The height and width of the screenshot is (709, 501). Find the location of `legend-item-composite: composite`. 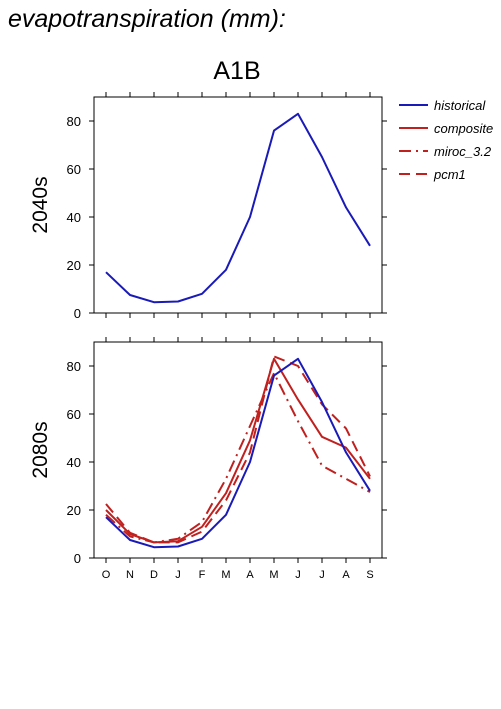

legend-item-composite: composite is located at coordinates (446, 128).